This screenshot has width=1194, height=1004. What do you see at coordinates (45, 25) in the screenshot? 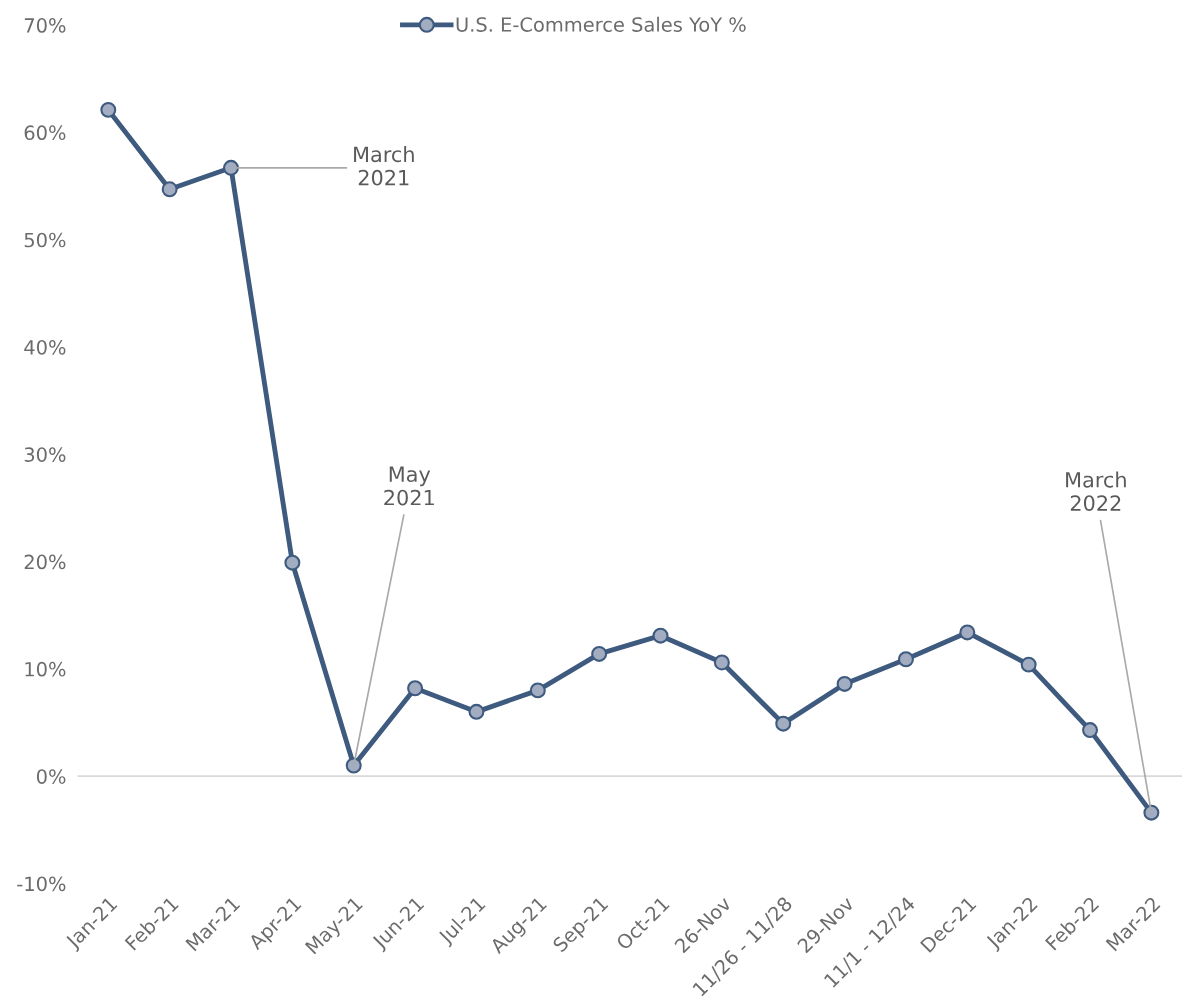
I see `y-tick-label: 70%` at bounding box center [45, 25].